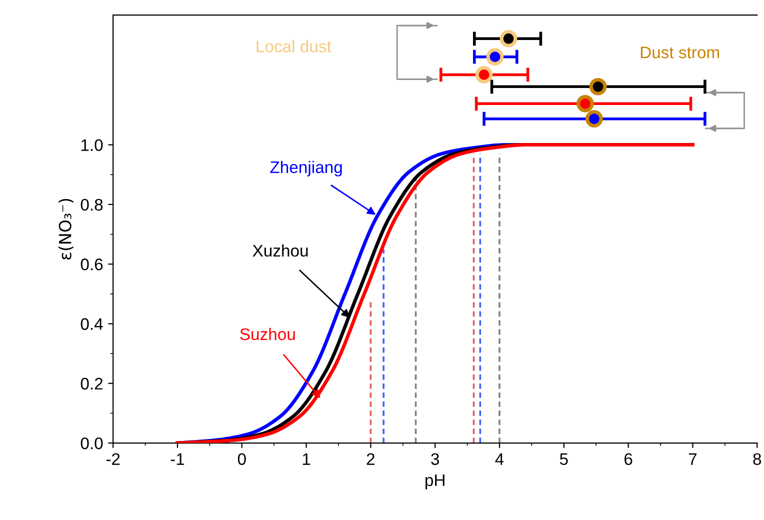 This screenshot has width=764, height=520. I want to click on y-axis-title: ε(NO₃⁻), so click(66, 229).